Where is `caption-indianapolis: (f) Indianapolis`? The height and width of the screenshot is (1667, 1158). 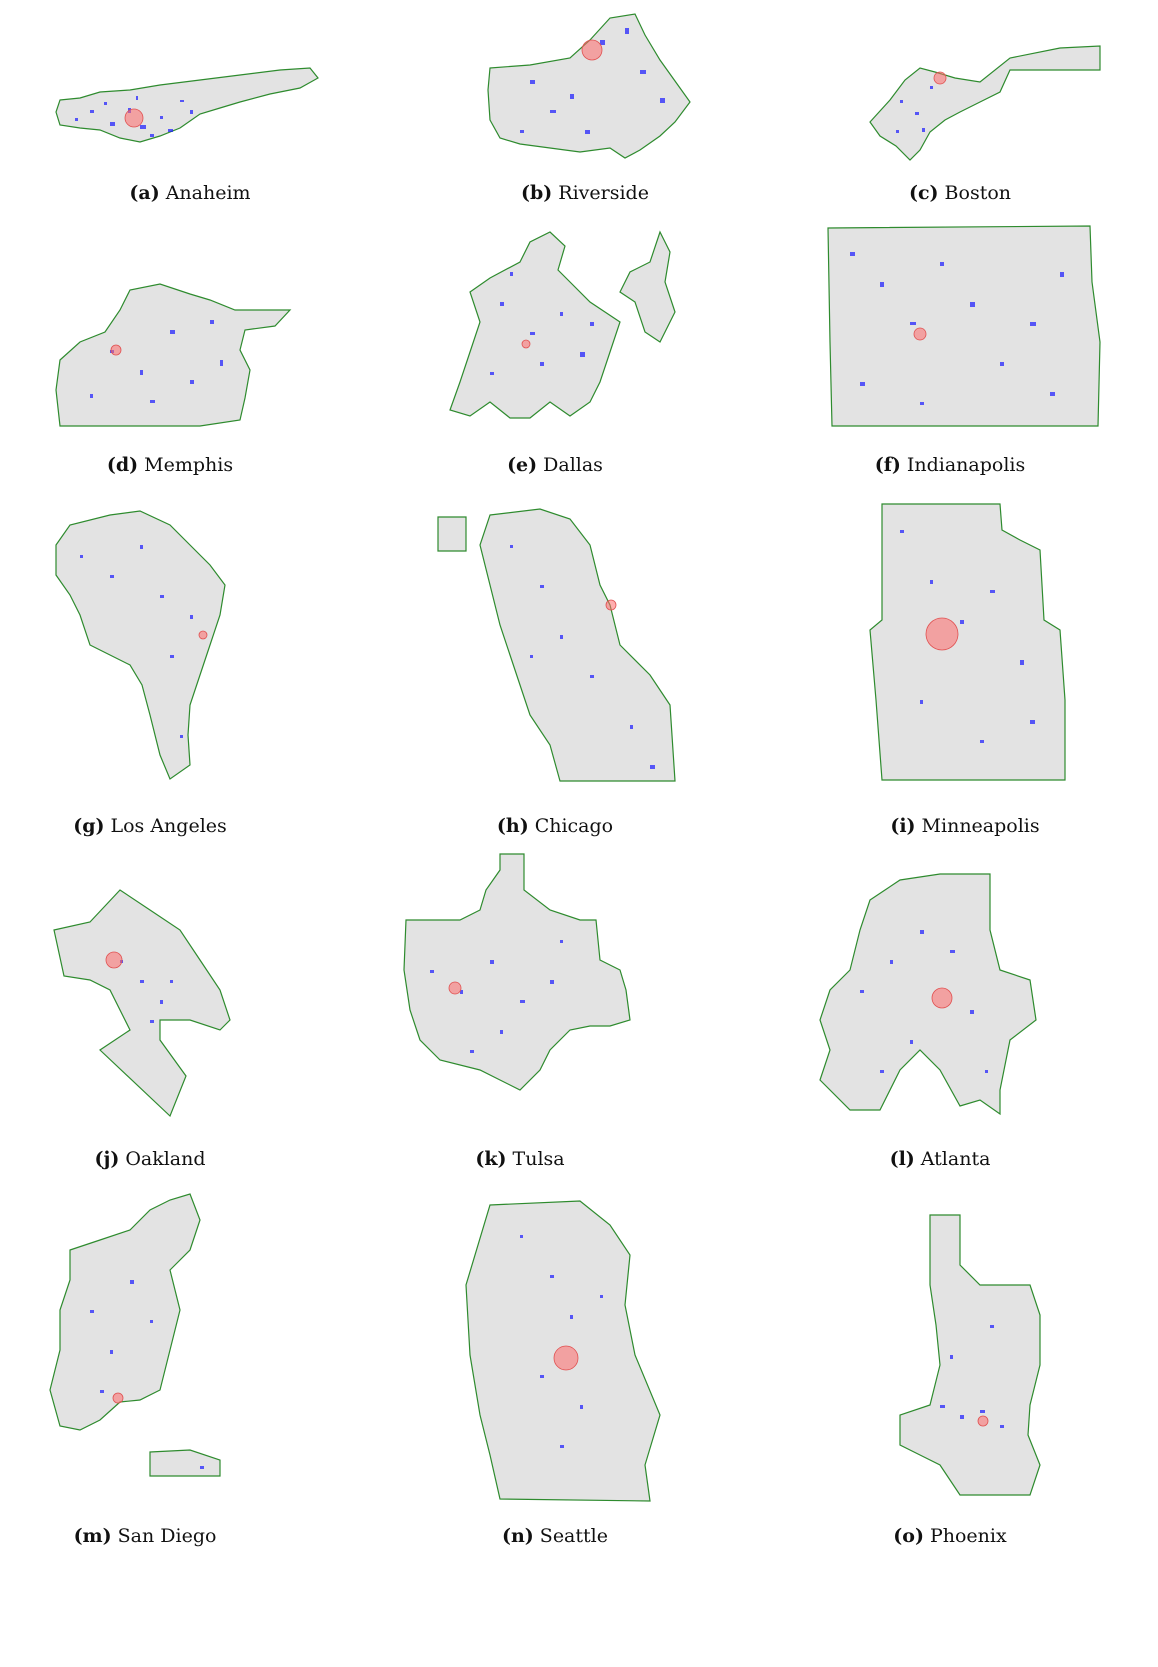 caption-indianapolis: (f) Indianapolis is located at coordinates (950, 465).